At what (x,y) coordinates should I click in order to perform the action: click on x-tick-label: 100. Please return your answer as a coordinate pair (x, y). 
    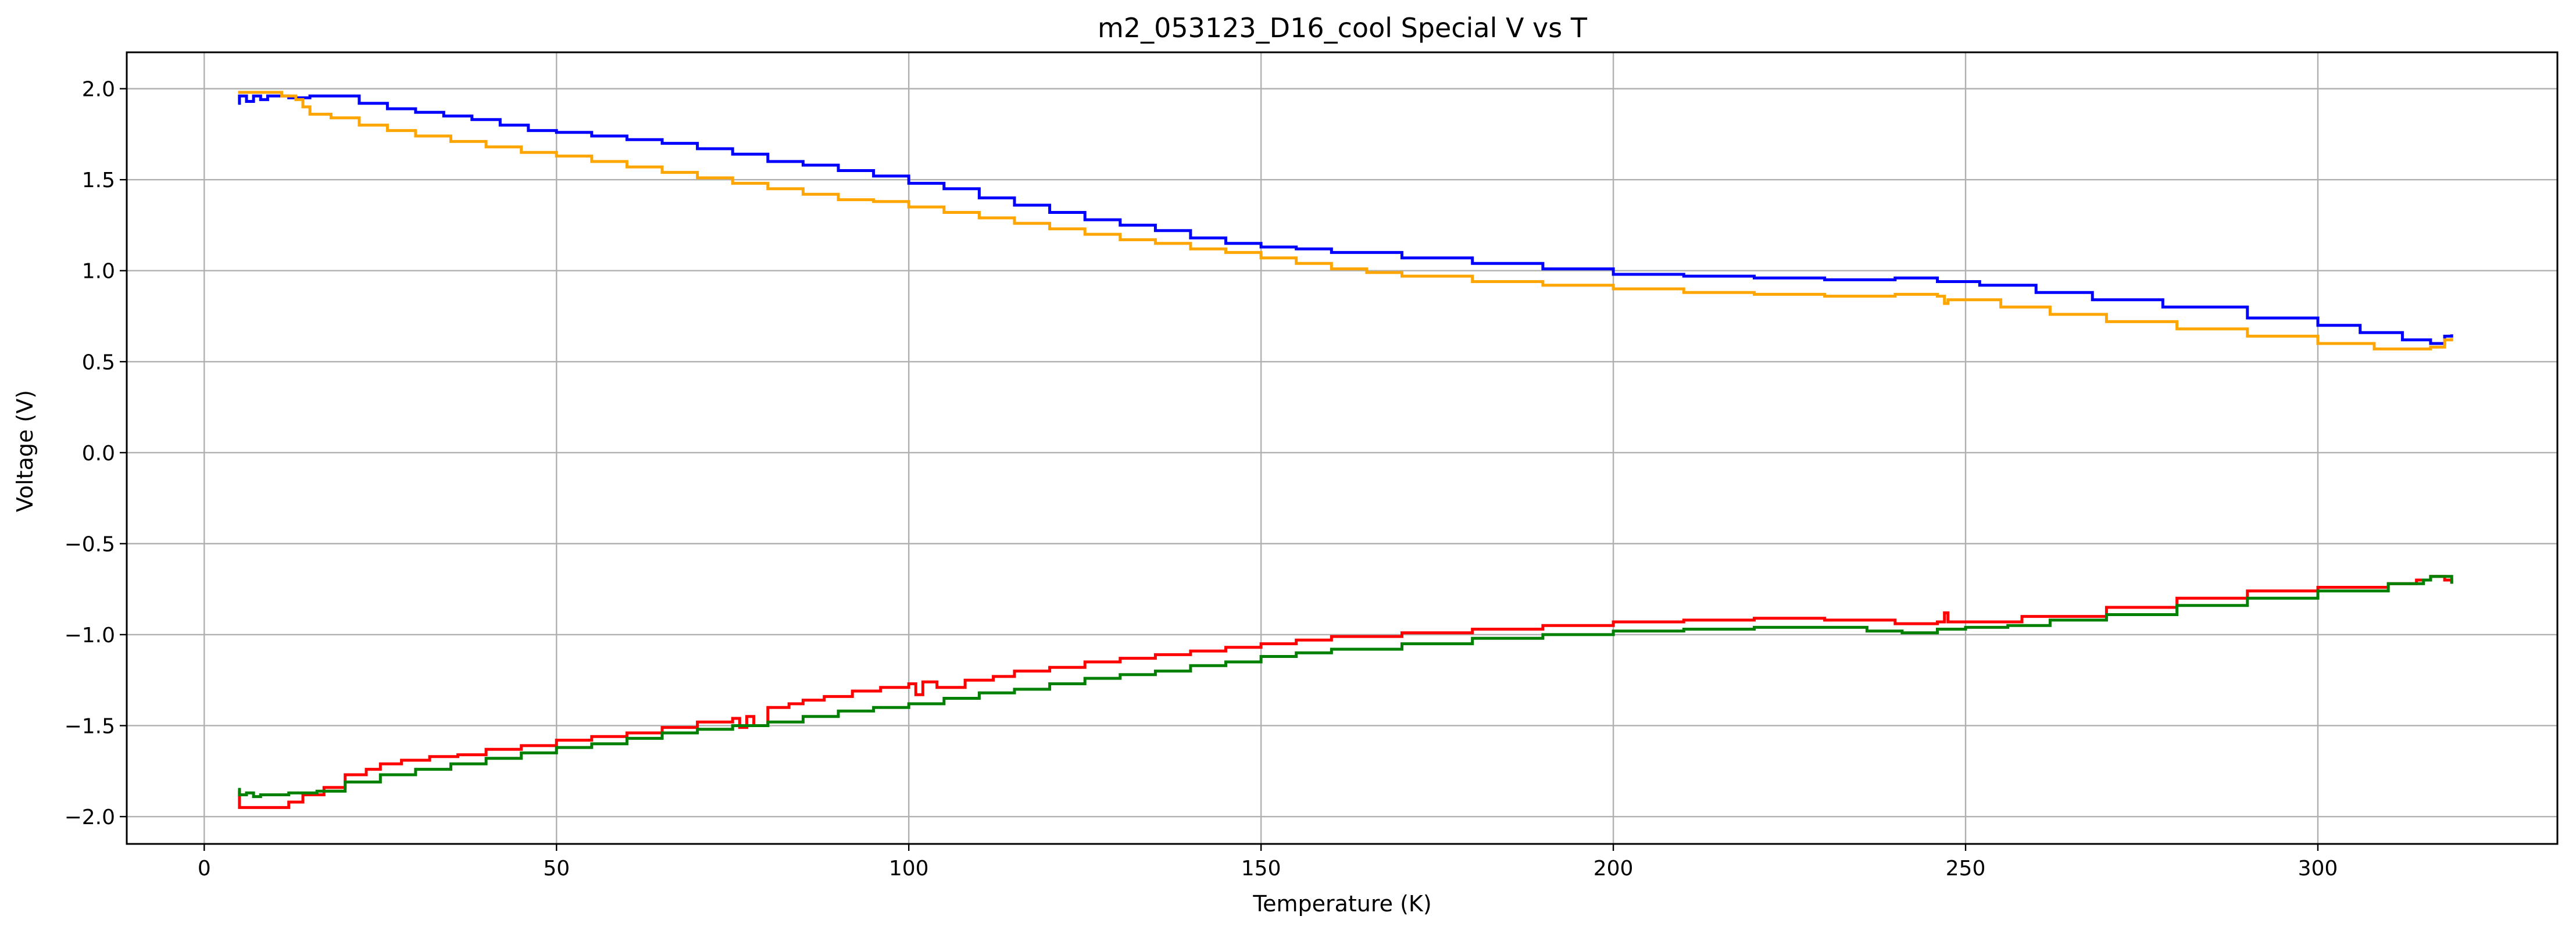
    Looking at the image, I should click on (909, 869).